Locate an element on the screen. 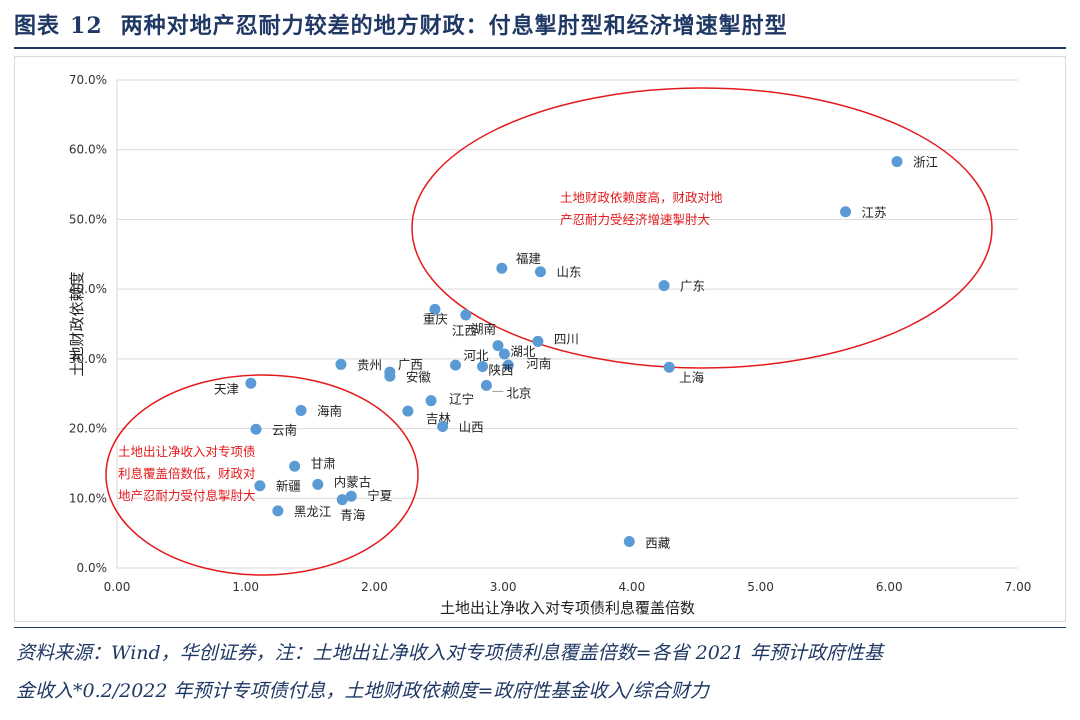 Image resolution: width=1080 pixels, height=720 pixels. point-label: 甘肃 is located at coordinates (323, 463).